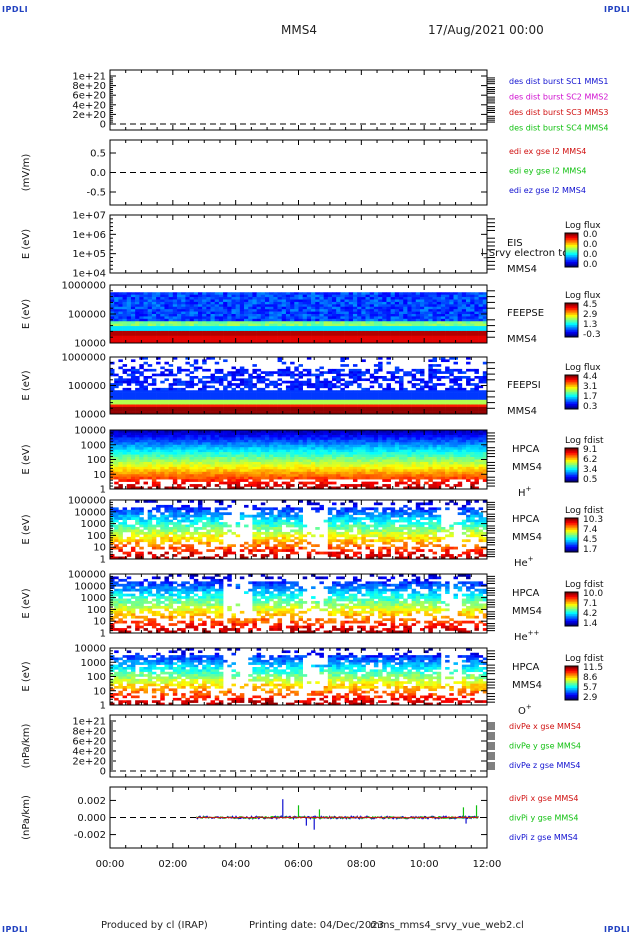  What do you see at coordinates (590, 305) in the screenshot?
I see `colorbar-tick-label: 4.5` at bounding box center [590, 305].